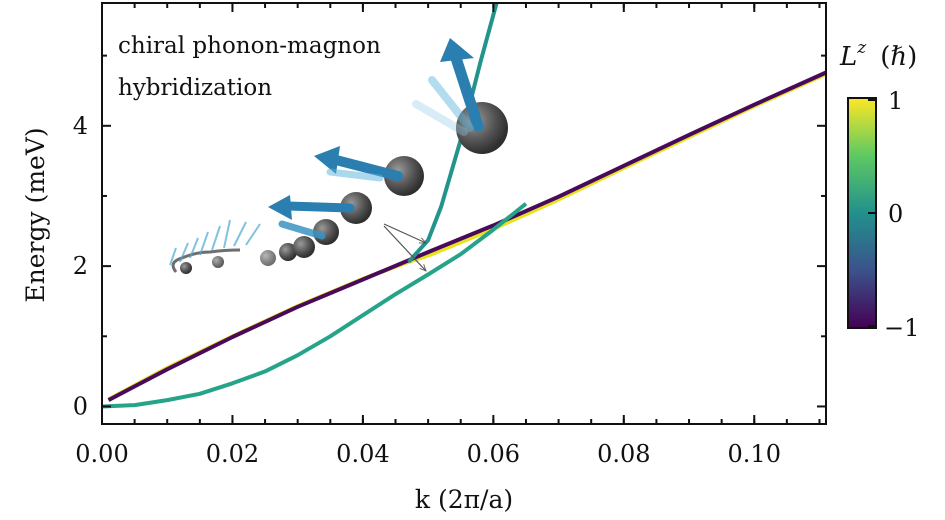 The image size is (945, 520). Describe the element at coordinates (623, 454) in the screenshot. I see `x-tick-label: 0.08` at that location.